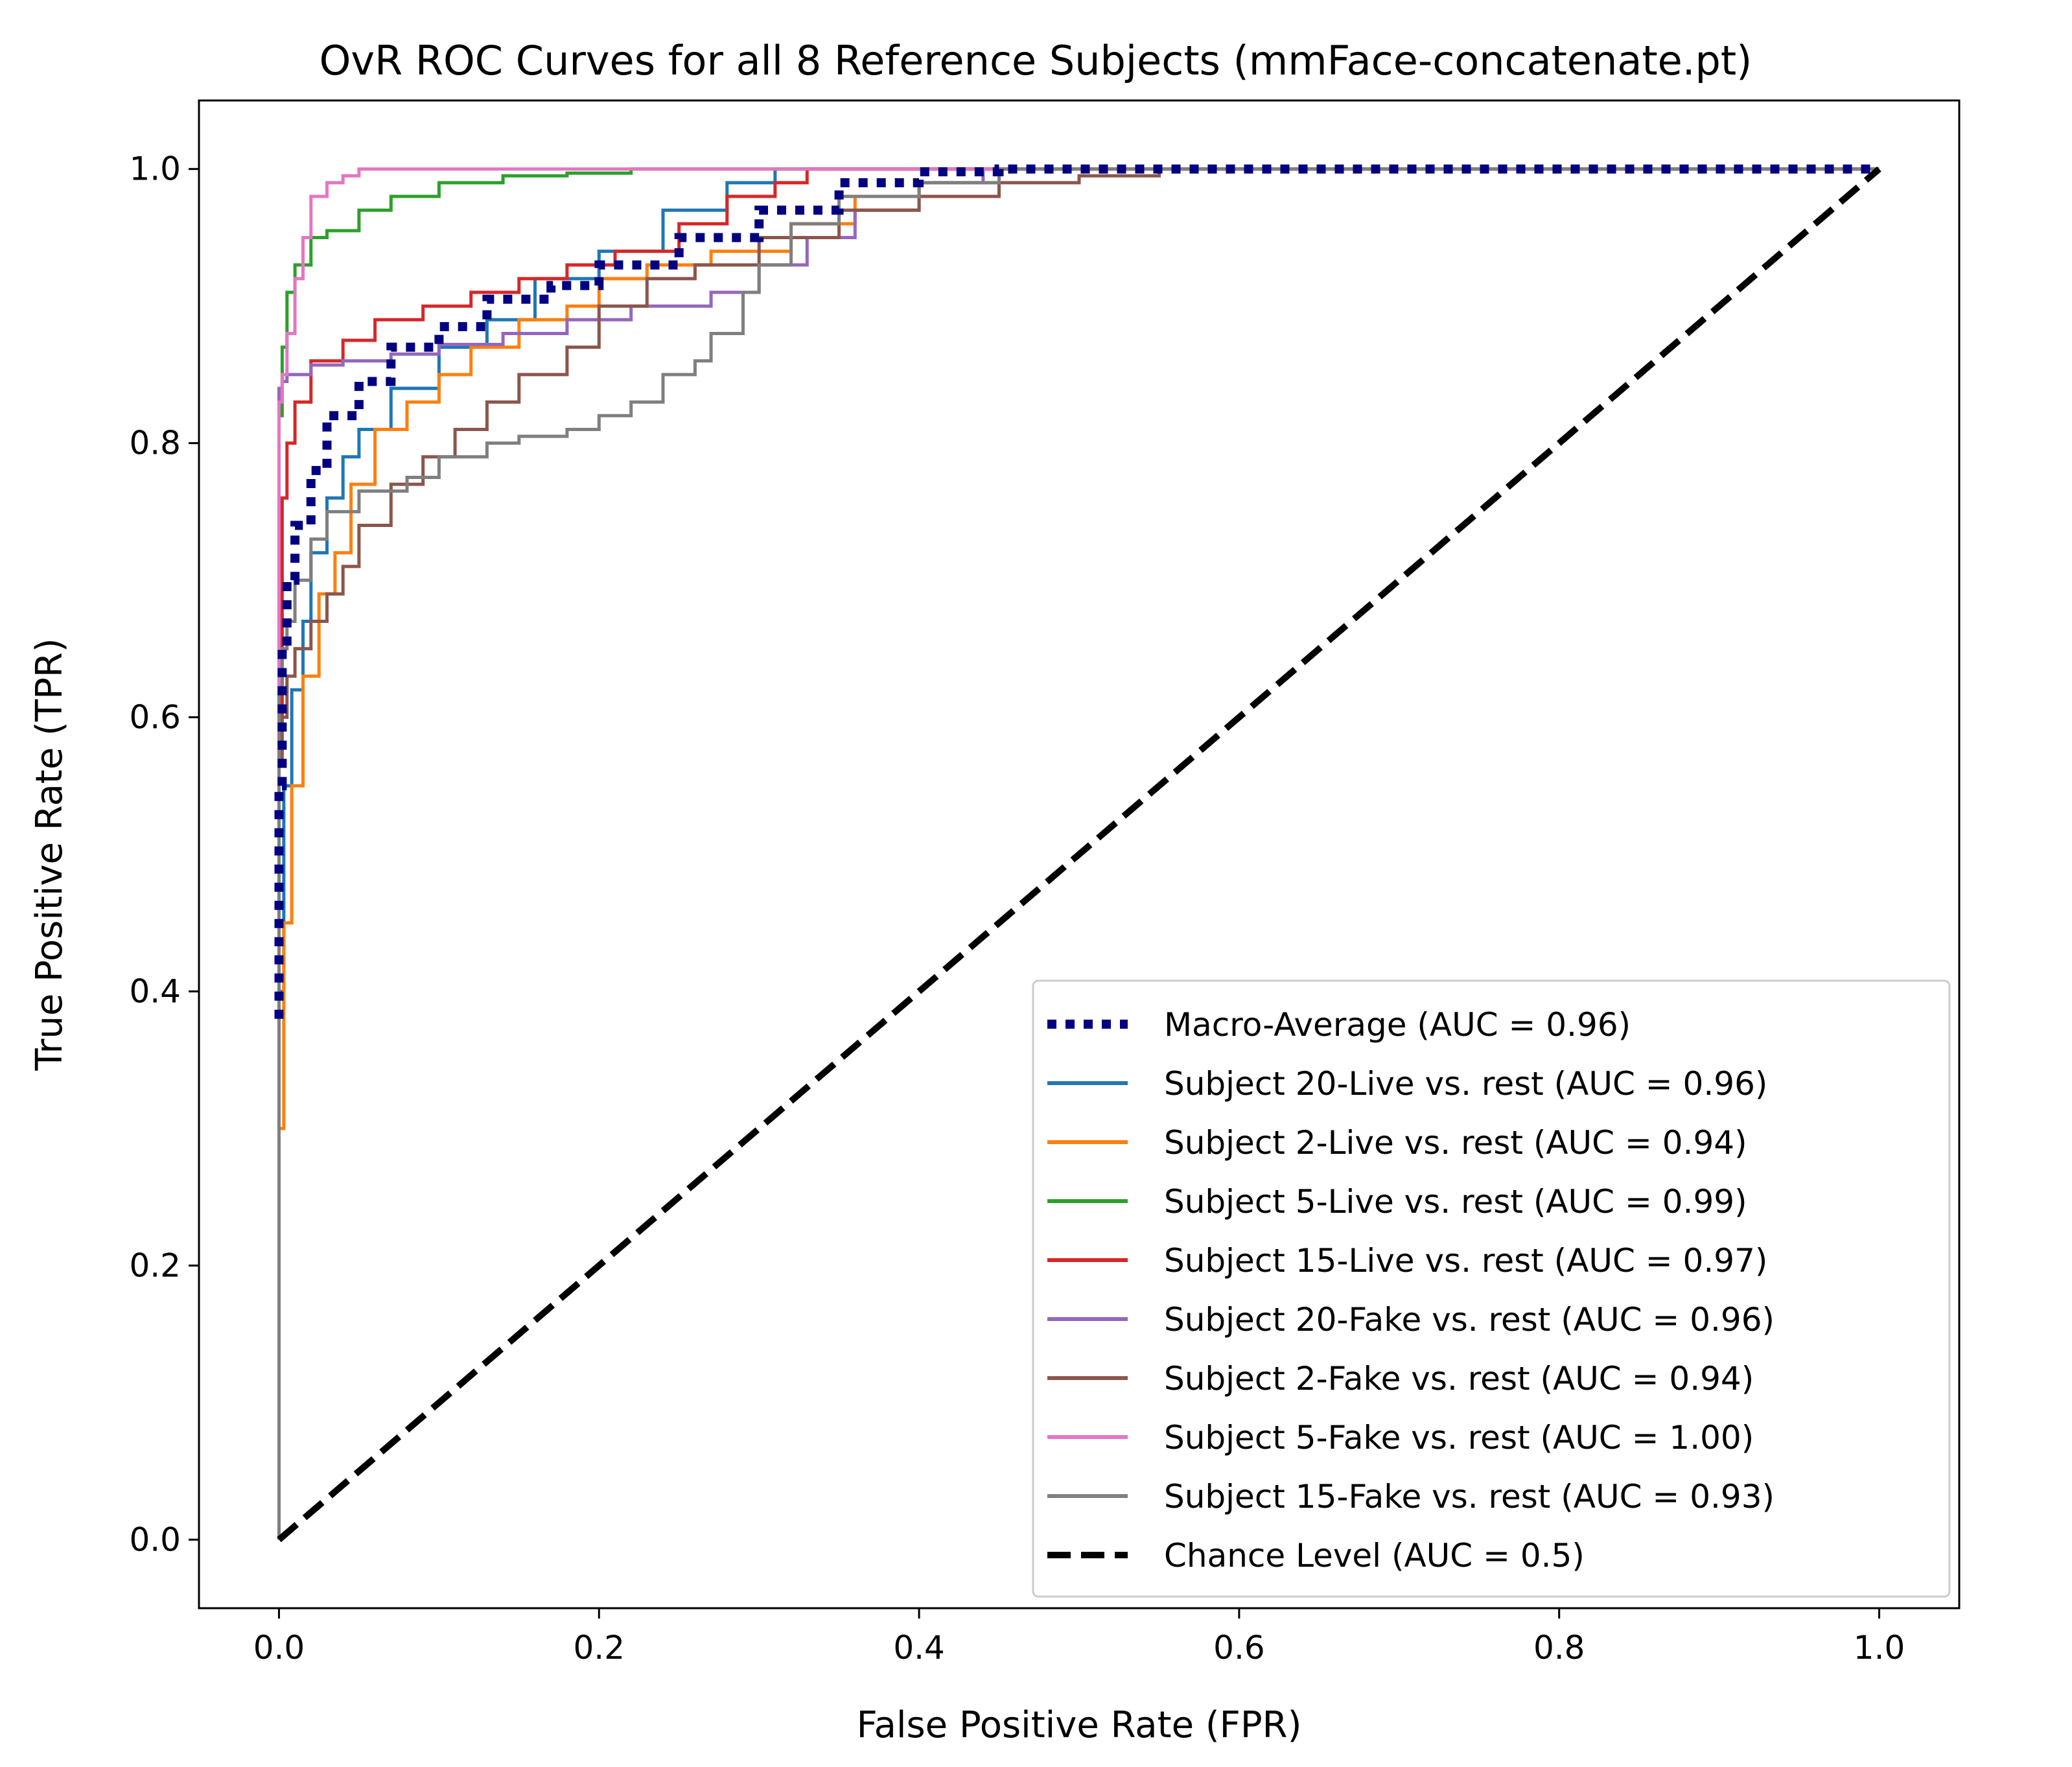  What do you see at coordinates (155, 169) in the screenshot?
I see `y-tick-label: 1.0` at bounding box center [155, 169].